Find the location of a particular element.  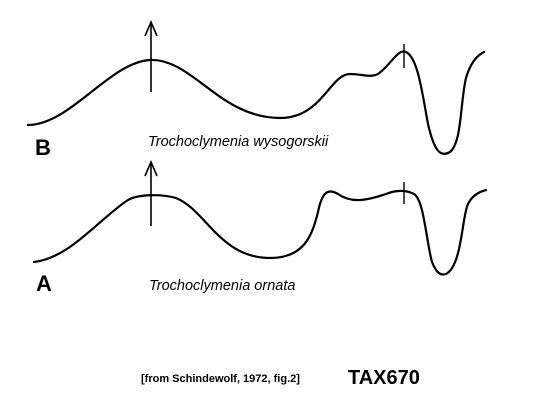

source-citation: [from Schindewolf, 1972, fig.2] is located at coordinates (220, 379).